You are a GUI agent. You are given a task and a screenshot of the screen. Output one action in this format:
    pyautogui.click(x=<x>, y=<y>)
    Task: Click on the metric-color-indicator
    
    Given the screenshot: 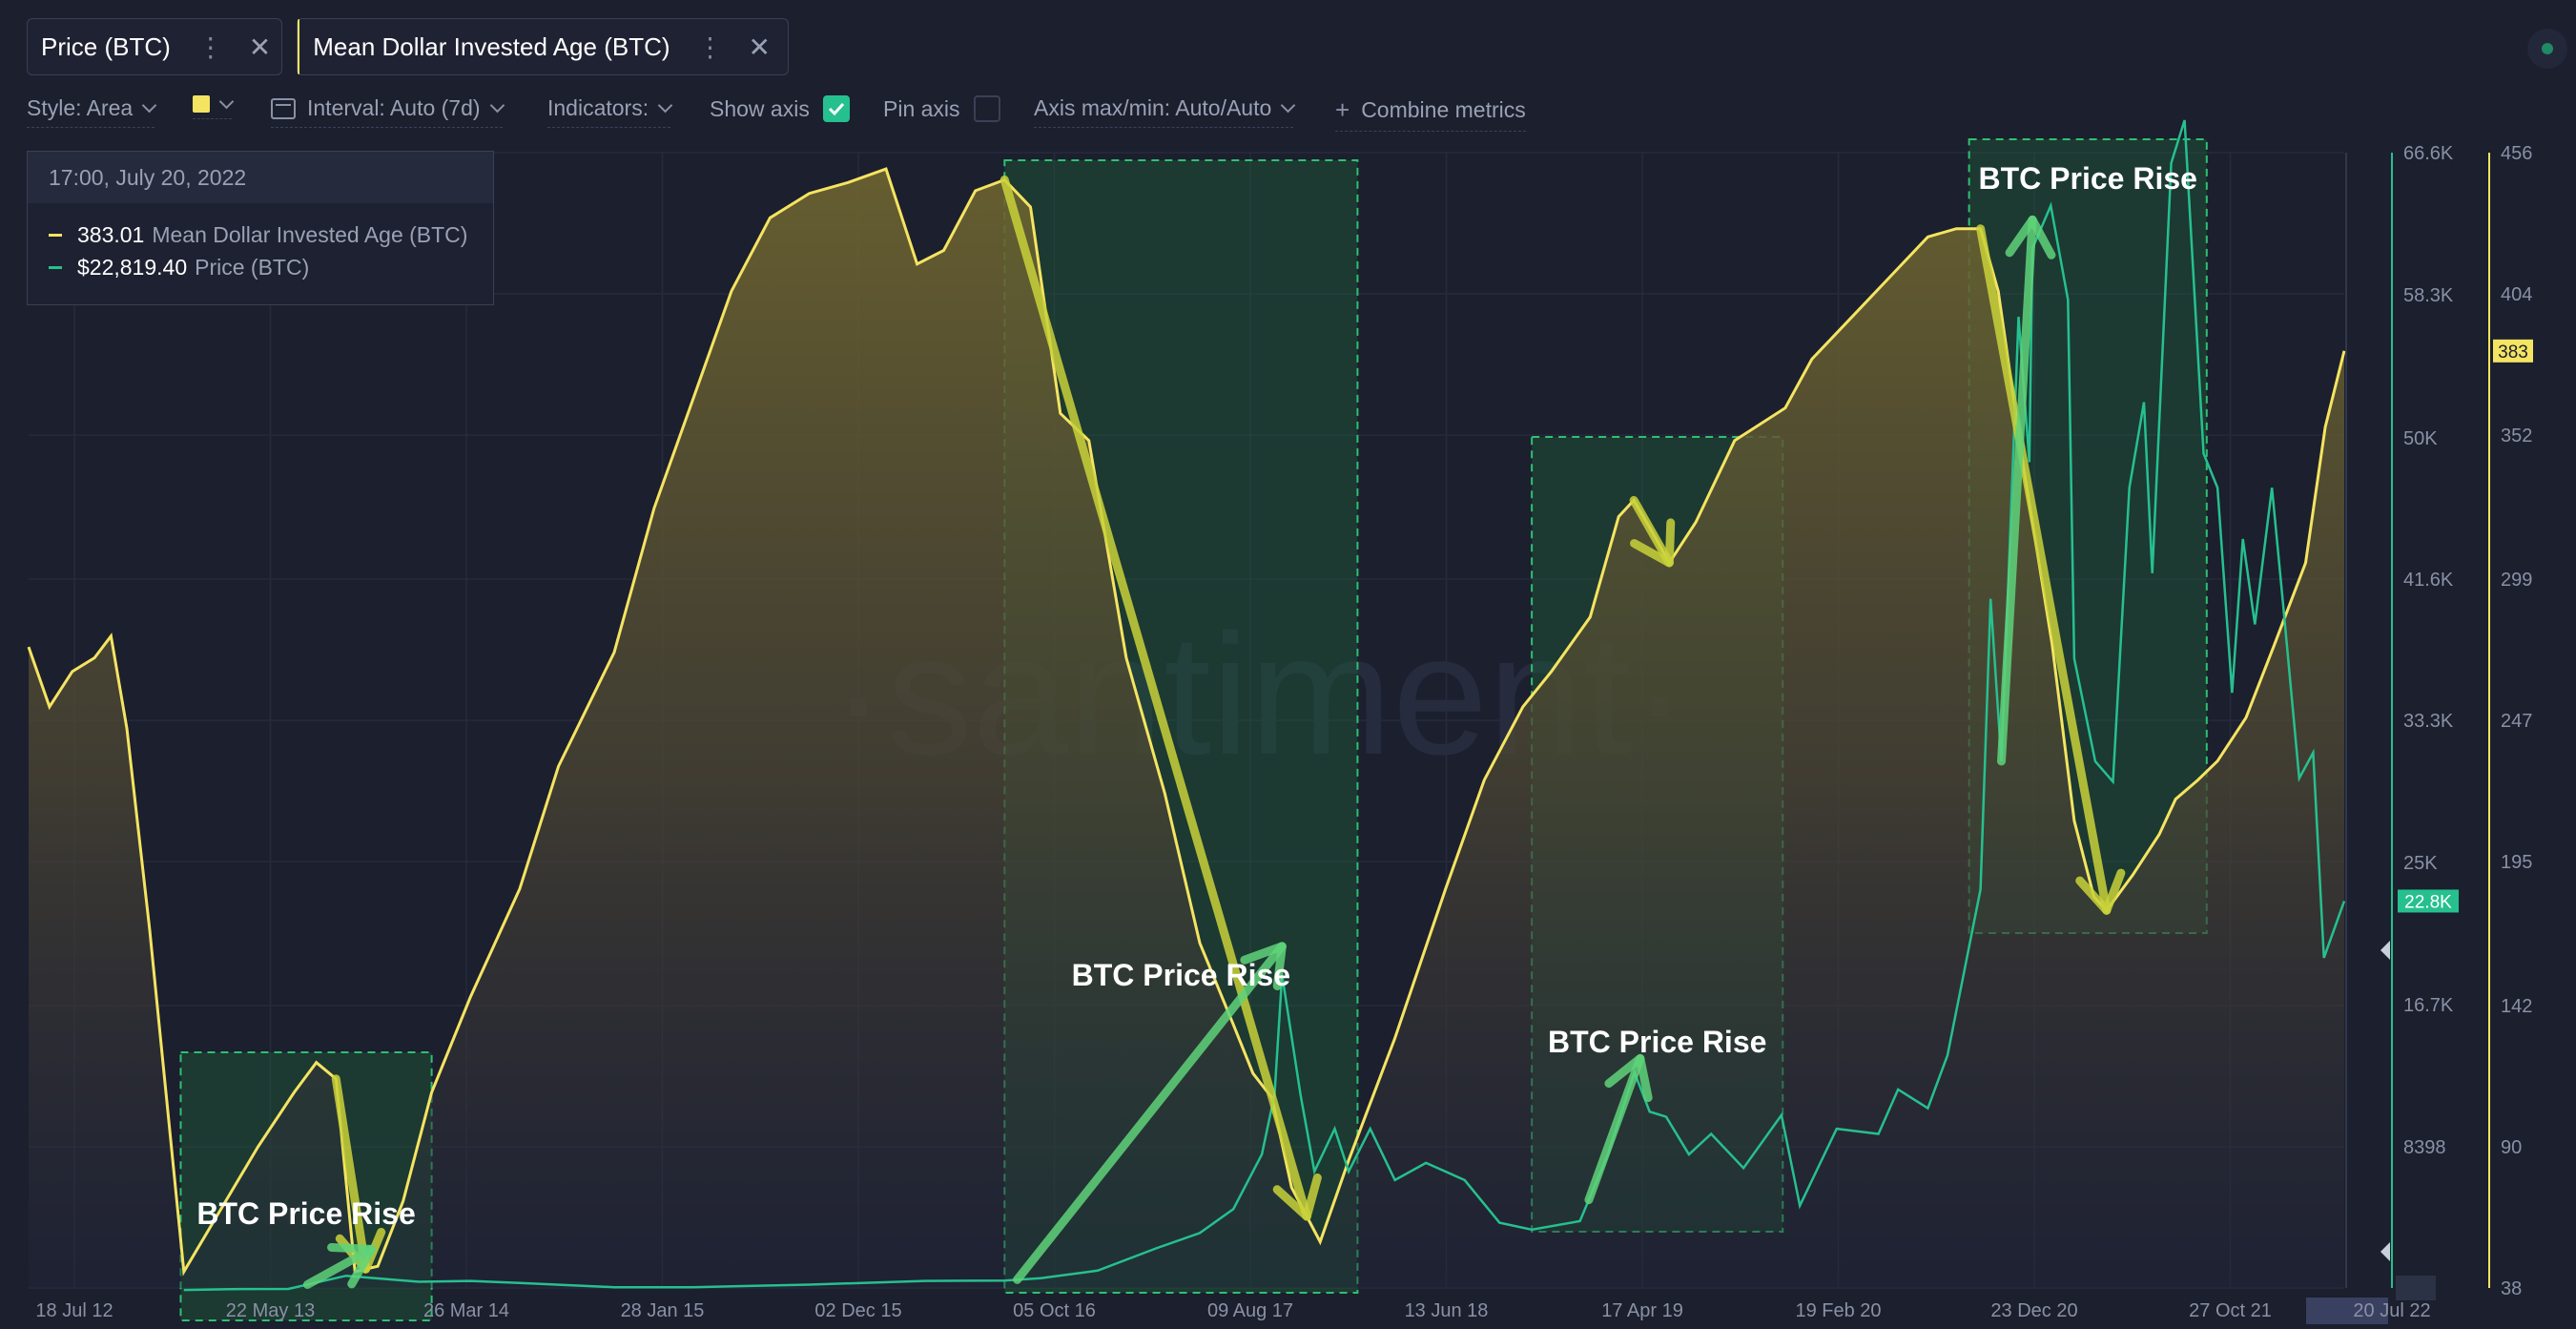 What is the action you would take?
    pyautogui.click(x=299, y=46)
    